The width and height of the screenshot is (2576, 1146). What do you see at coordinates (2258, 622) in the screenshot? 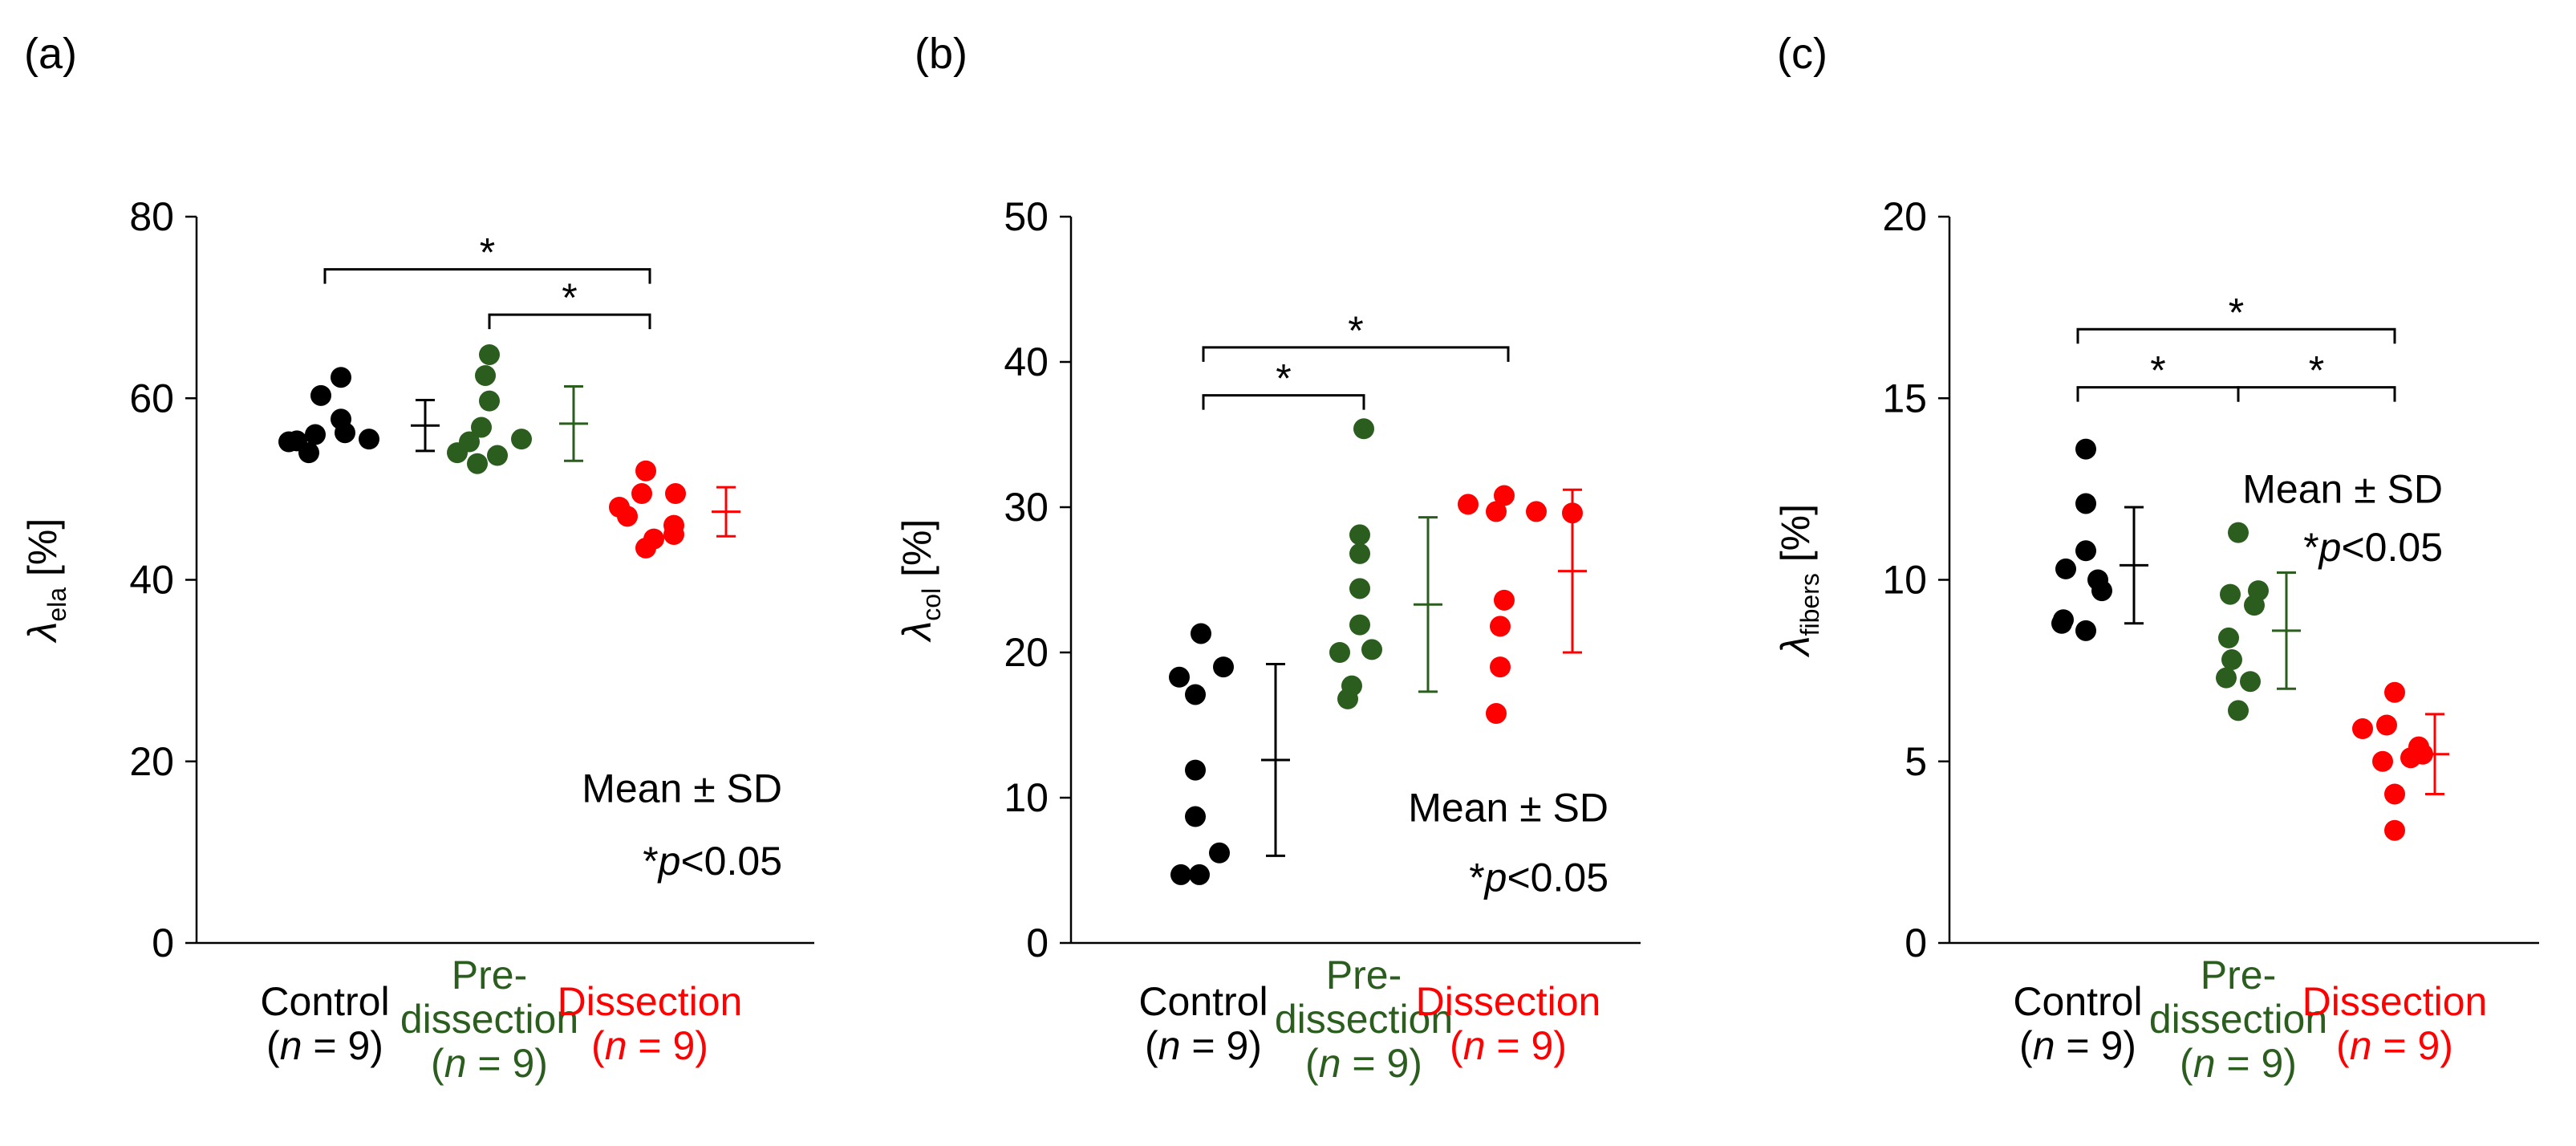
I see `series-pre-dissection` at bounding box center [2258, 622].